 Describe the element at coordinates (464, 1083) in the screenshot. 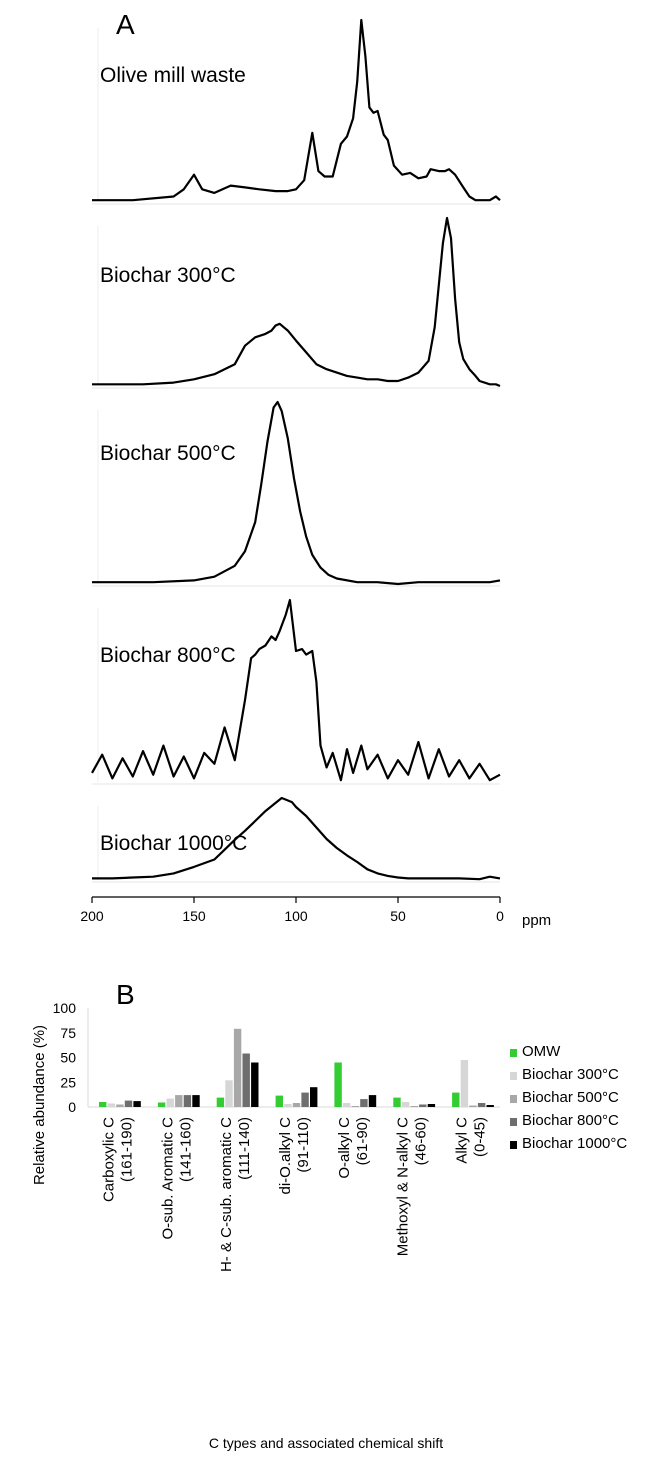

I see `bar-biochar-300-c-alkyl-c` at that location.